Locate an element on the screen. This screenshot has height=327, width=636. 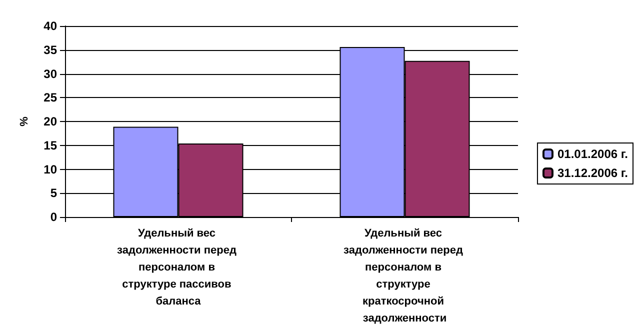
y-tick-label: 35 is located at coordinates (51, 49).